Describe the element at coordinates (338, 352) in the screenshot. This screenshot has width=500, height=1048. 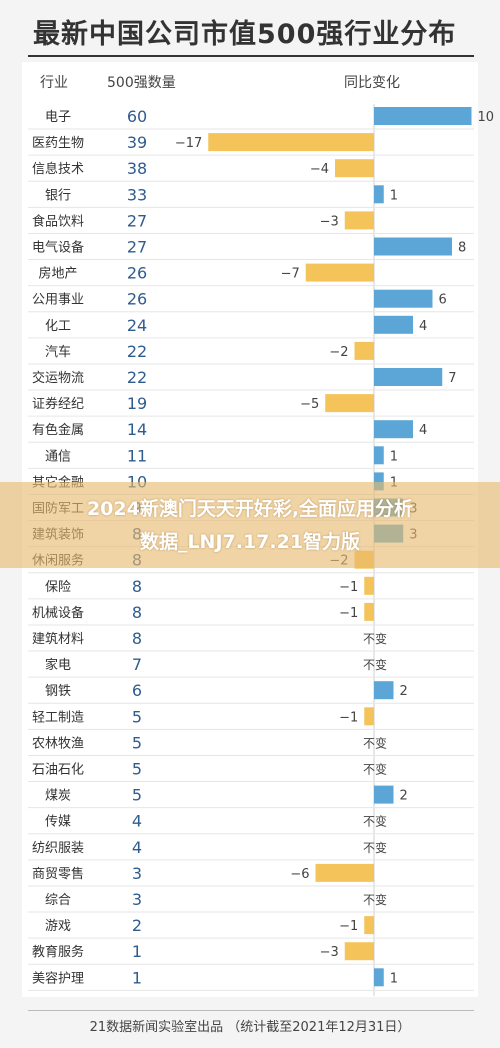
I see `change-label: −2` at that location.